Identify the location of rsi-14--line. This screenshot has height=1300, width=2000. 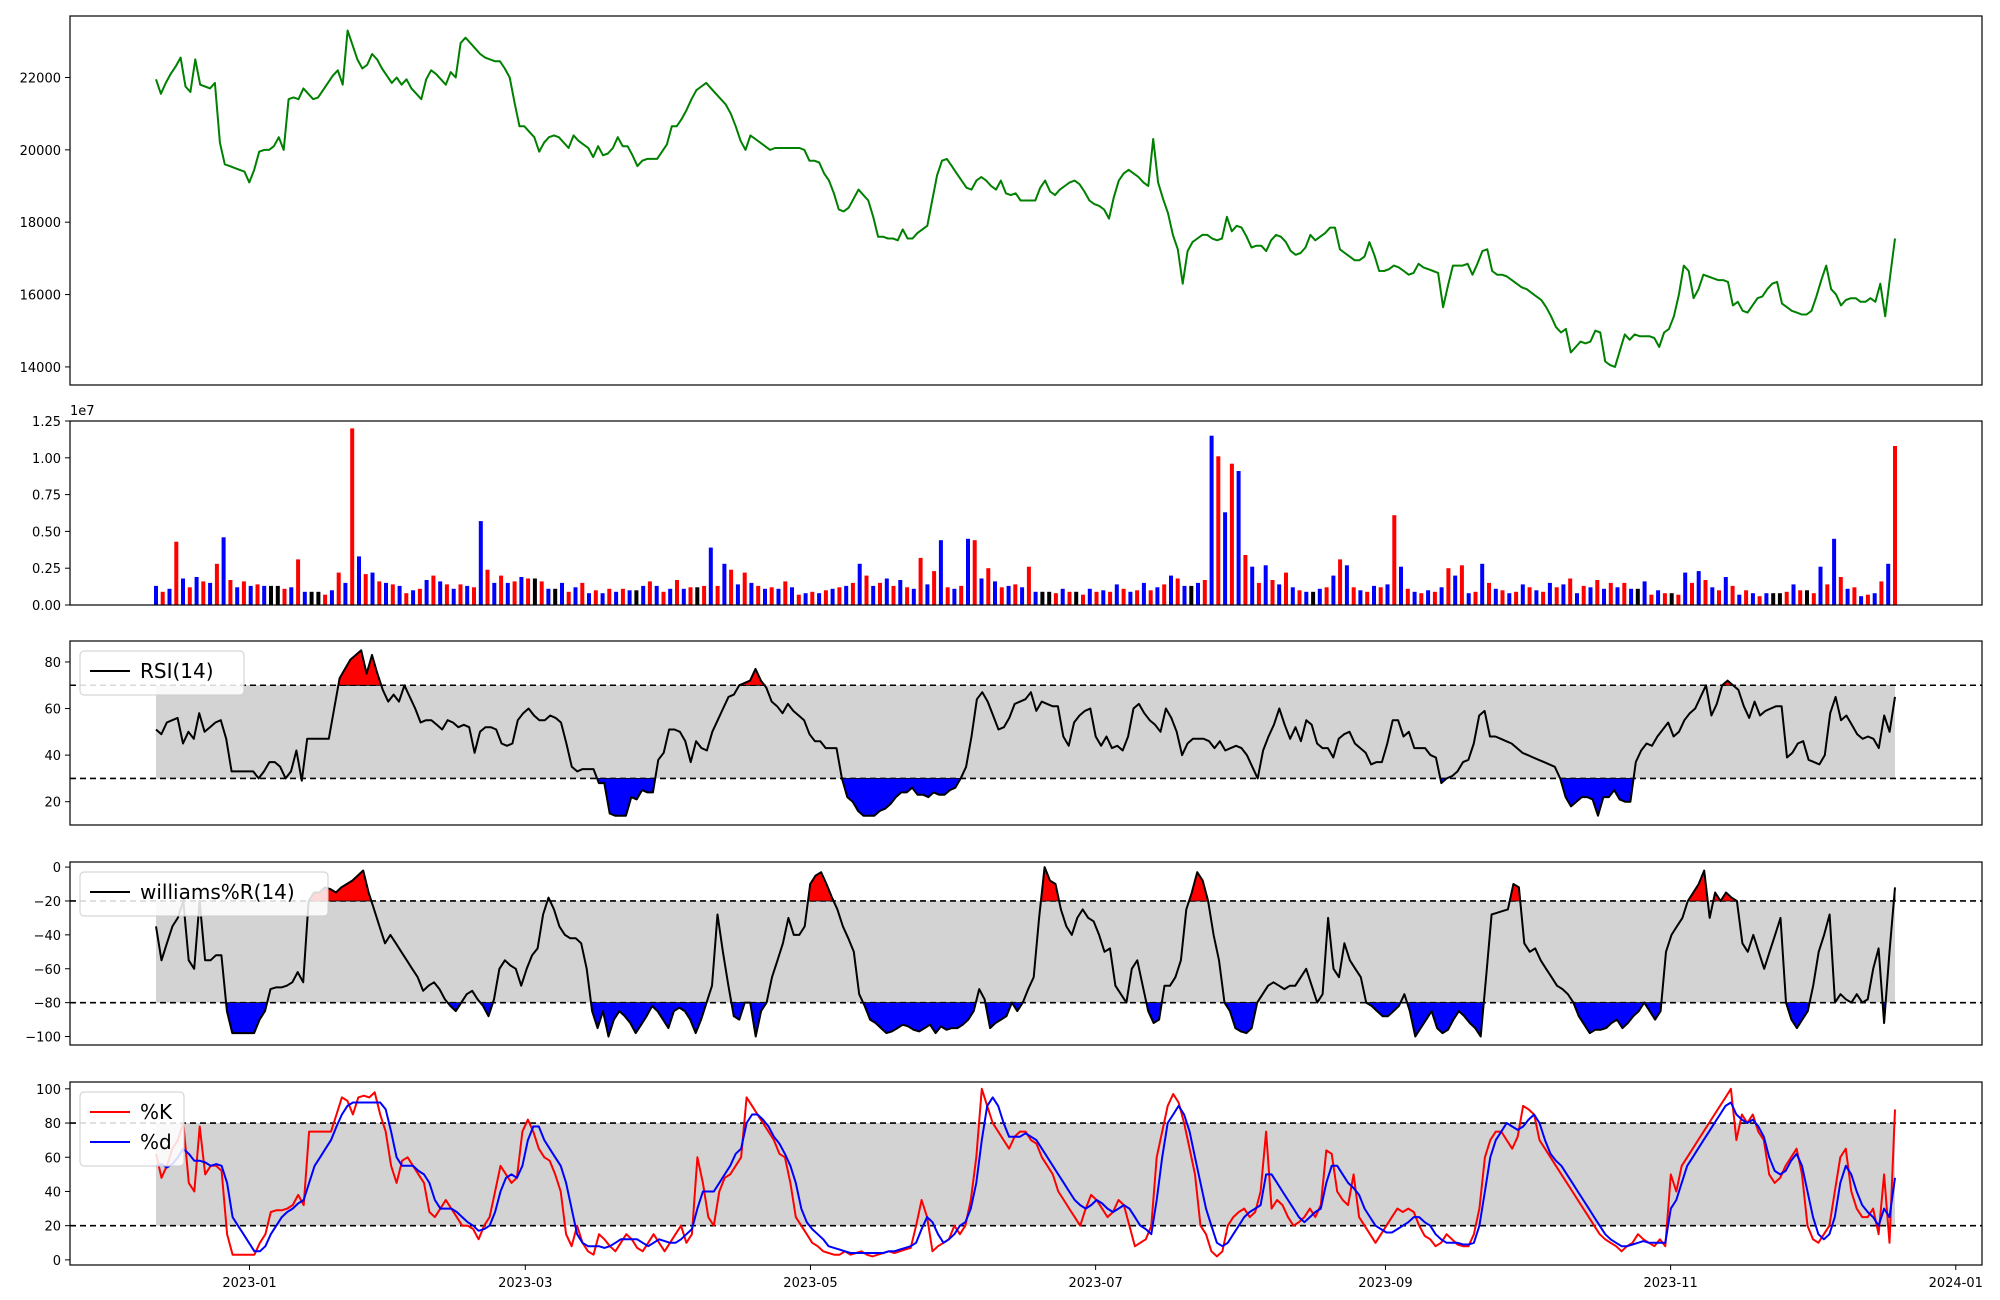
(1025, 733).